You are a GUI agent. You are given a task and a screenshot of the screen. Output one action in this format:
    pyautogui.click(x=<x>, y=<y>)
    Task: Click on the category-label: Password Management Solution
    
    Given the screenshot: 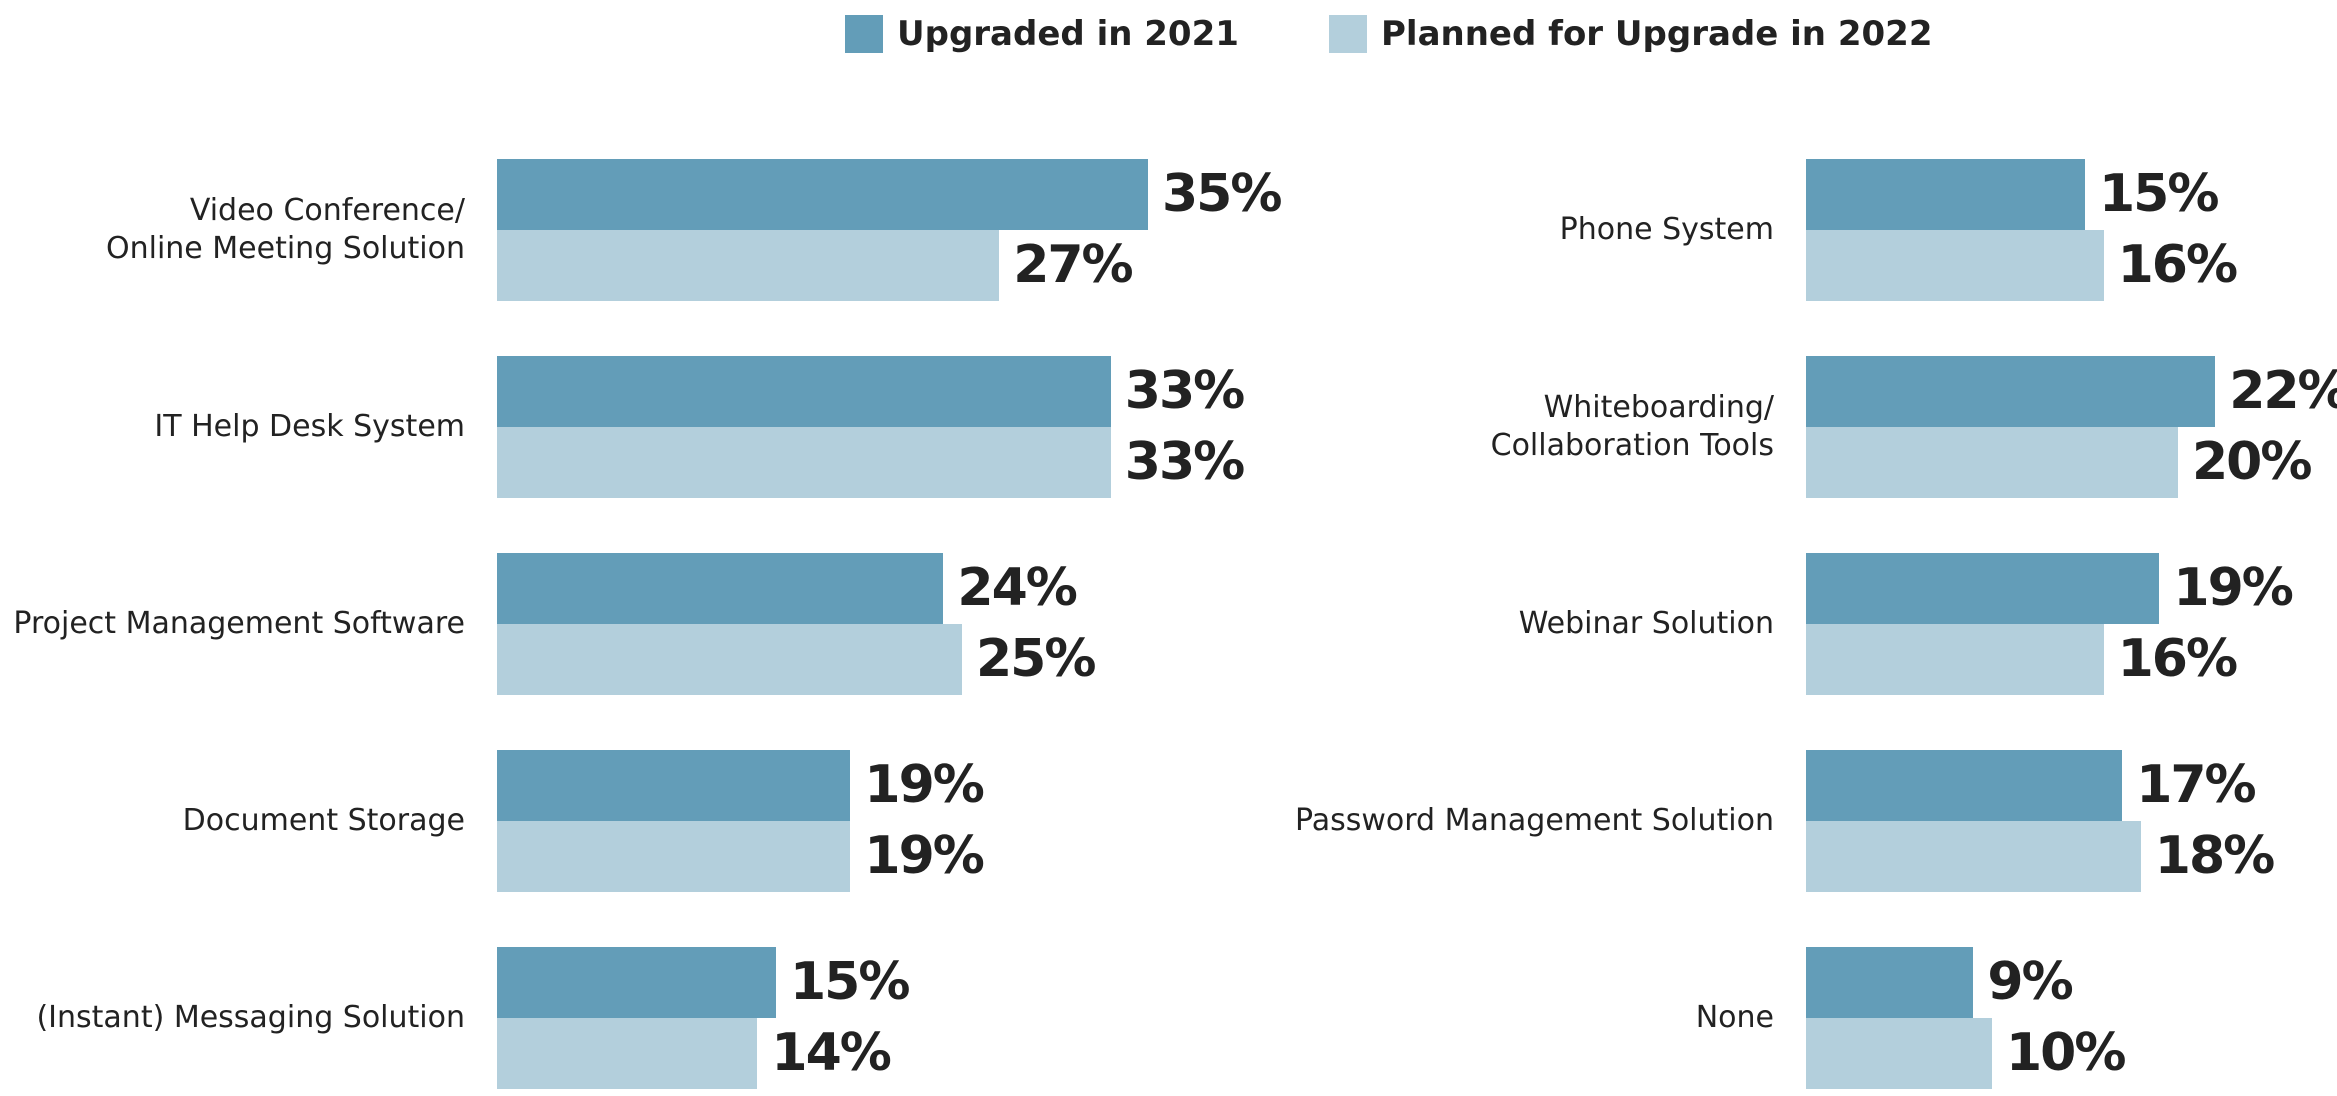 What is the action you would take?
    pyautogui.click(x=1534, y=820)
    